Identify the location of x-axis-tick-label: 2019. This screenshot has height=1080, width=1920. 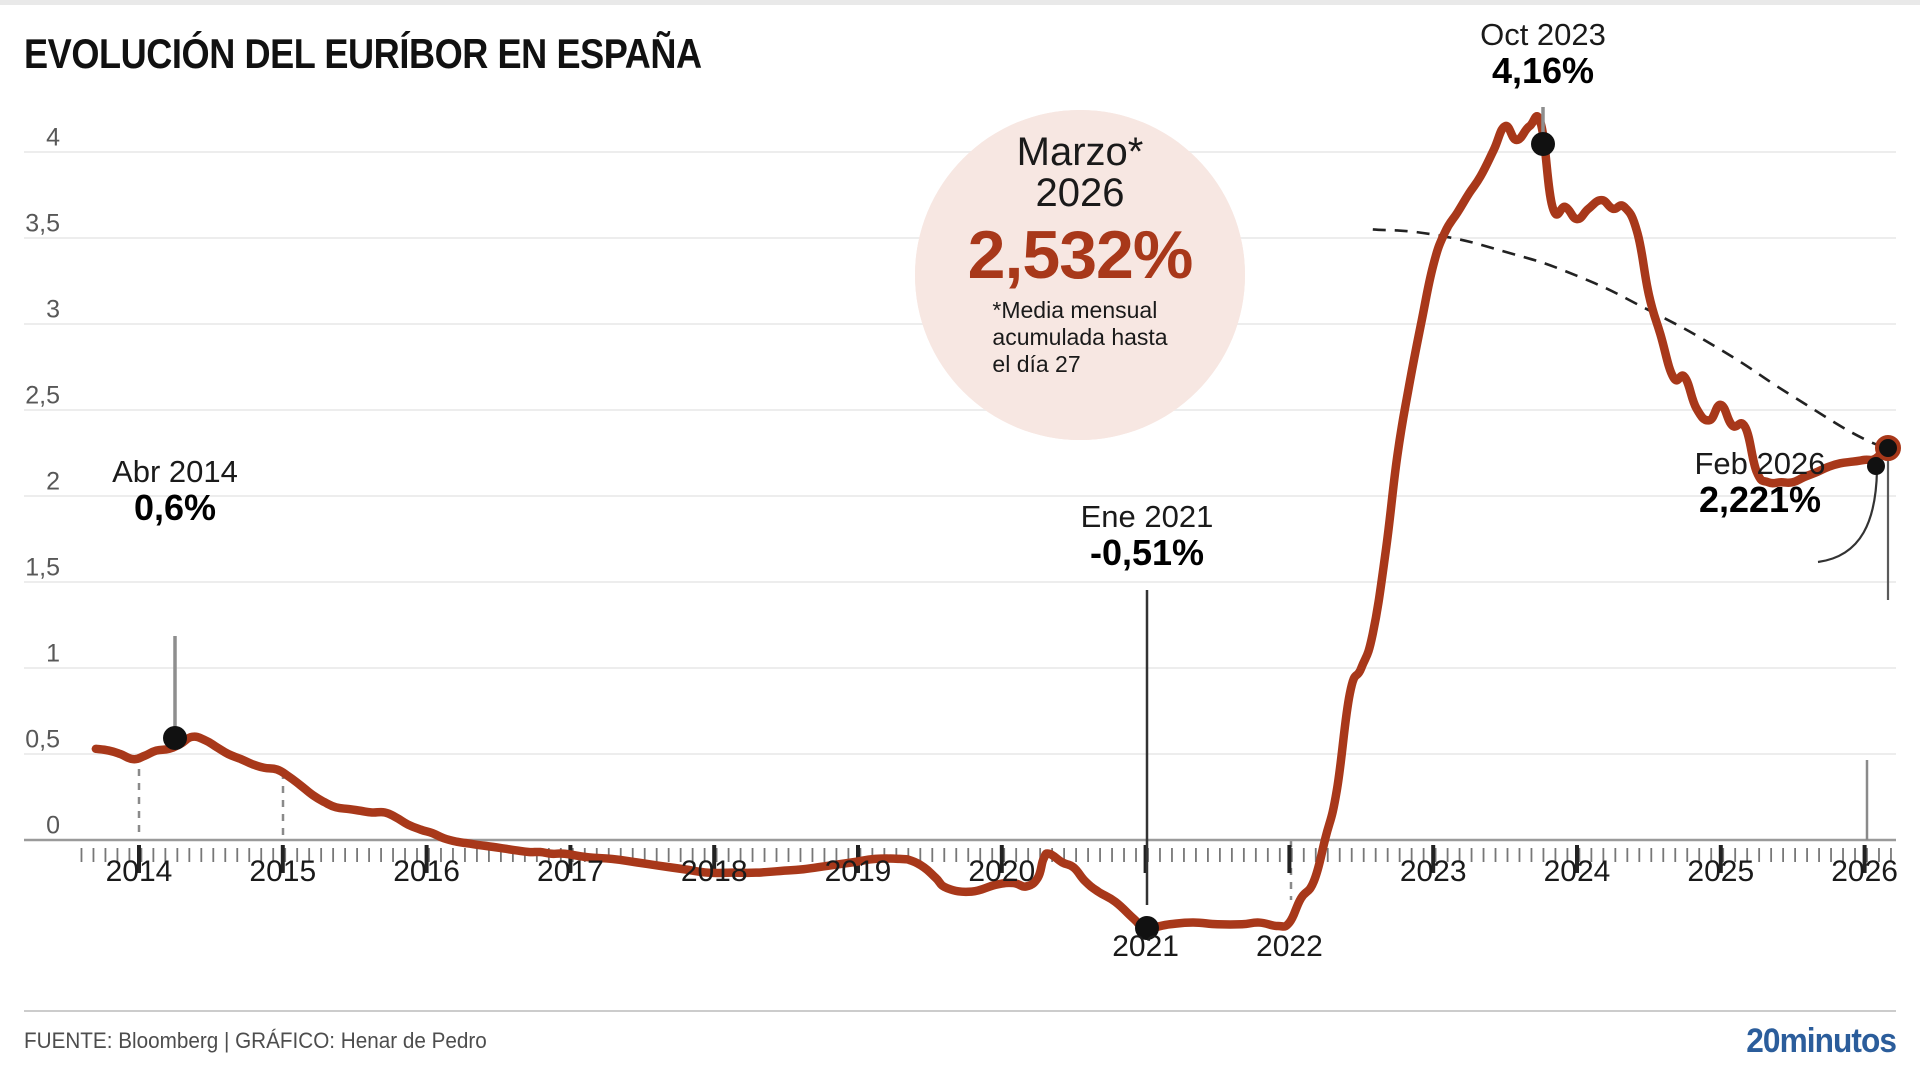
(858, 871).